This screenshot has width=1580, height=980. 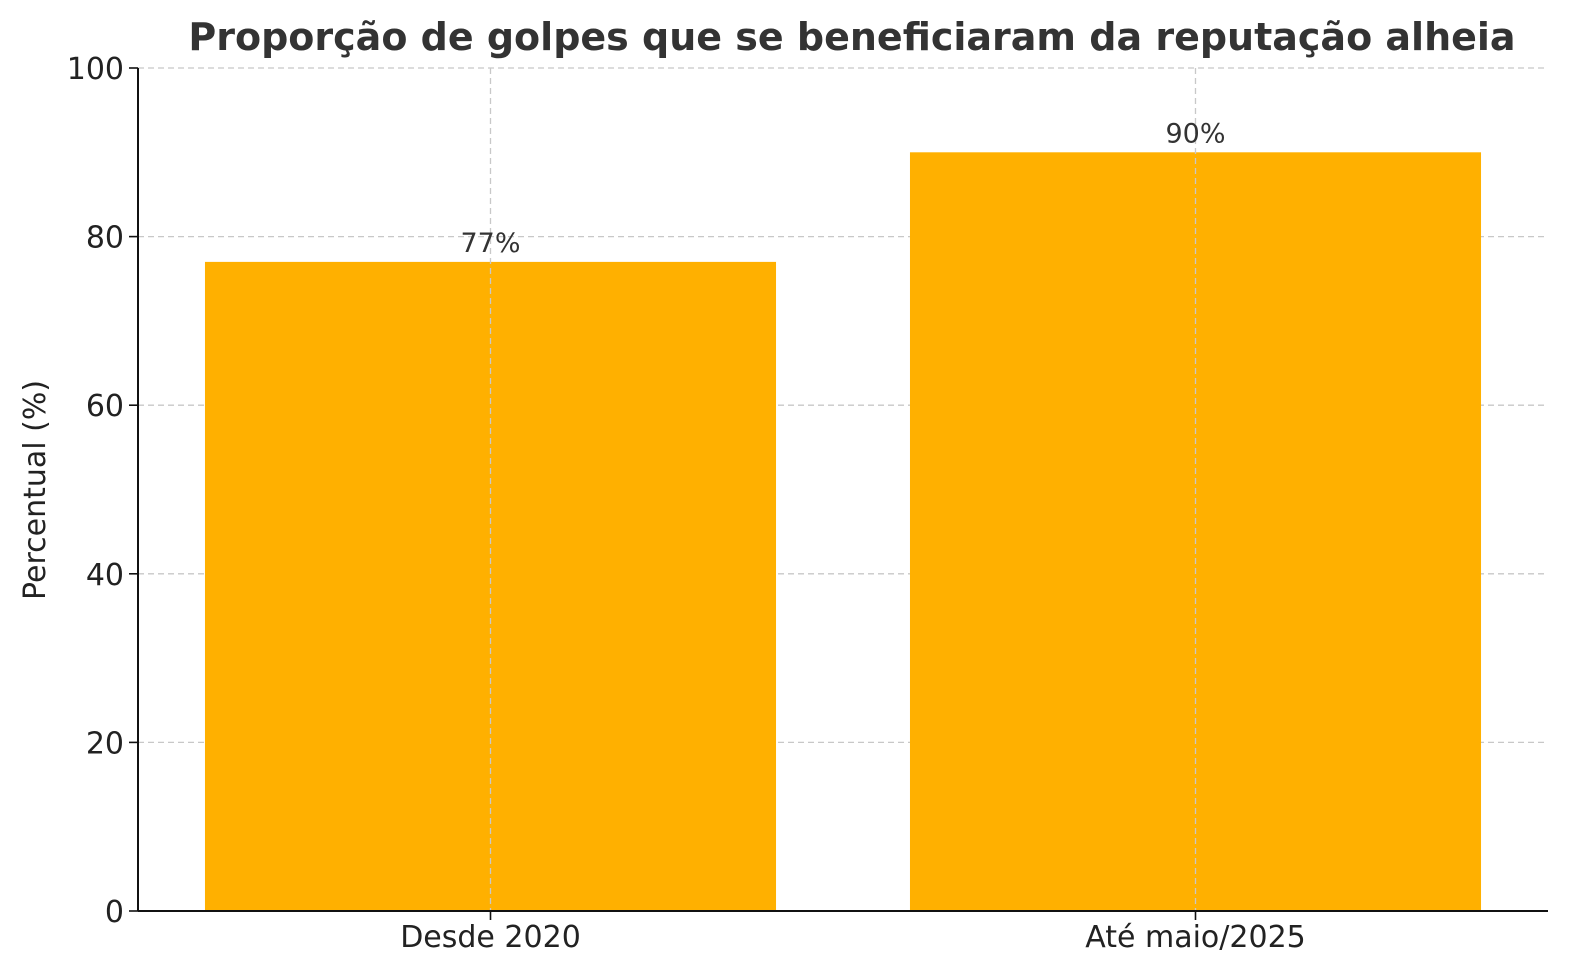 I want to click on y-tick-label: 100, so click(x=95, y=69).